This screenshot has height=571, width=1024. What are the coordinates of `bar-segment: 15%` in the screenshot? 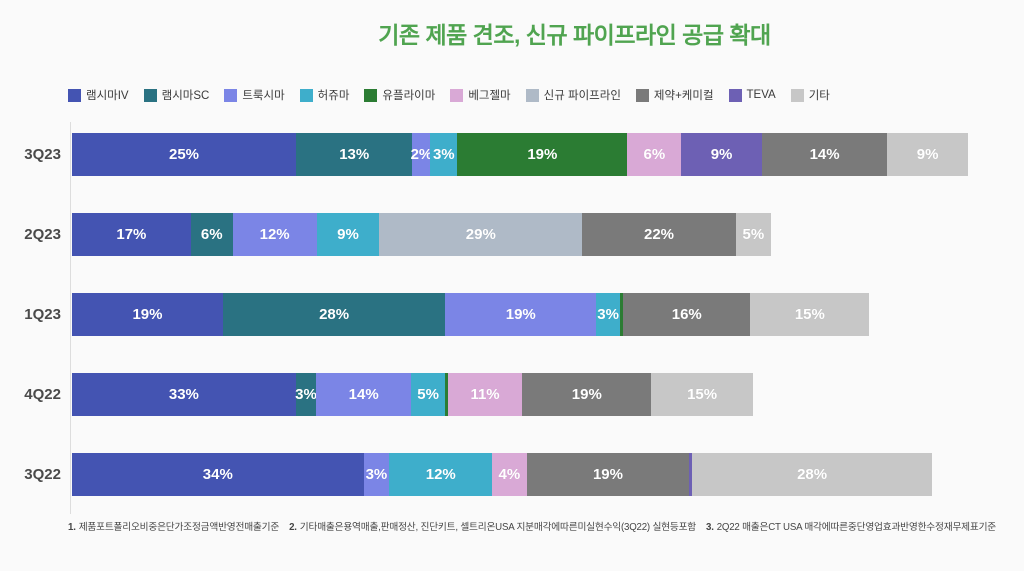 It's located at (702, 394).